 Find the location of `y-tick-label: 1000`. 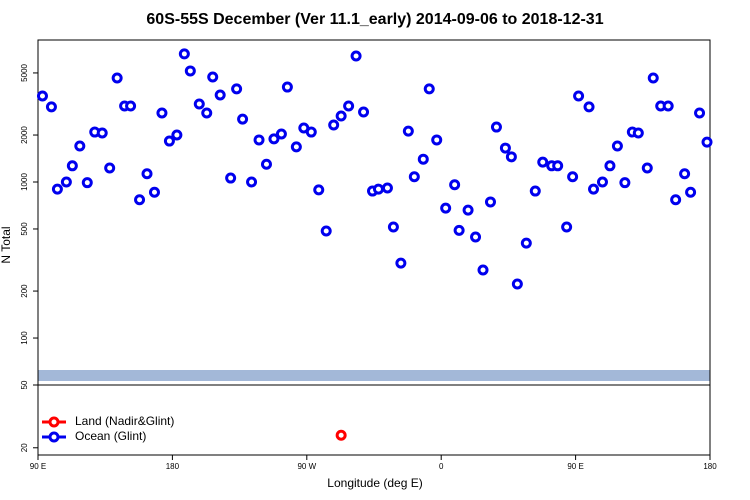

y-tick-label: 1000 is located at coordinates (24, 182).